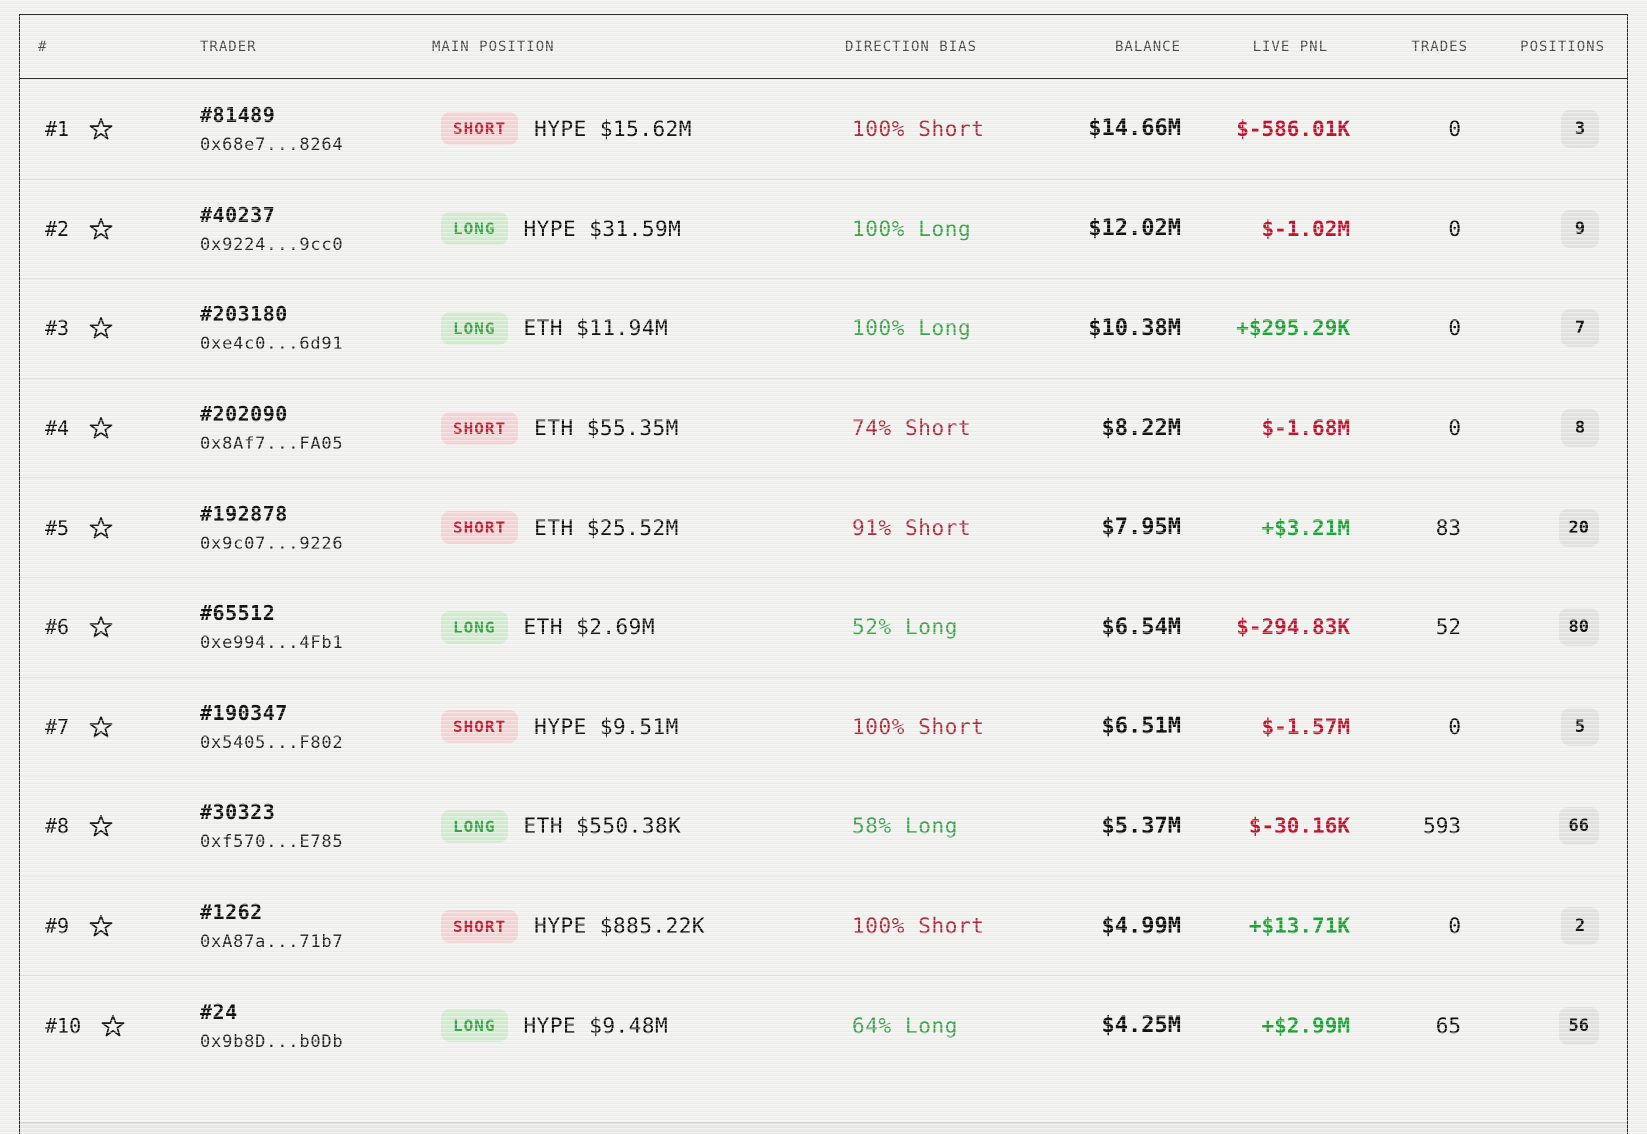 The height and width of the screenshot is (1134, 1647). I want to click on balance-value: $4.25M, so click(1141, 1026).